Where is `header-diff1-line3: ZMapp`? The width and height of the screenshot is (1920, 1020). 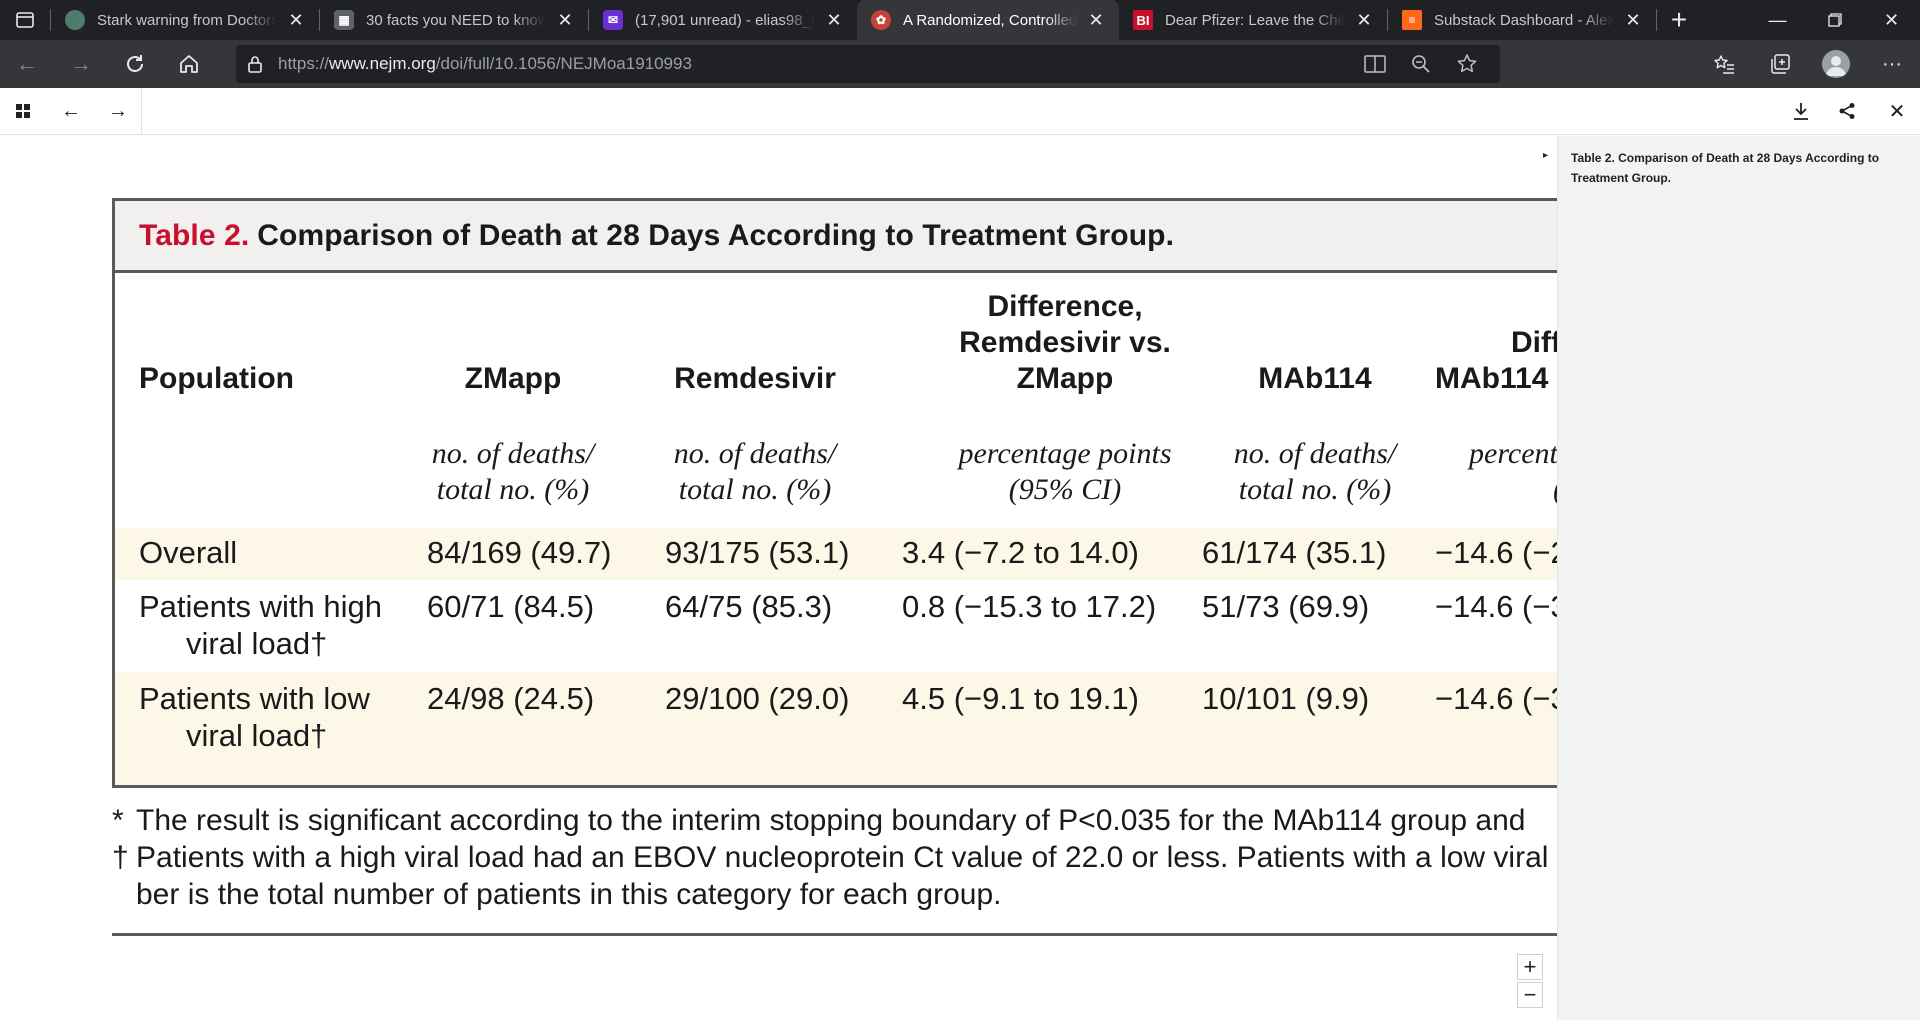 header-diff1-line3: ZMapp is located at coordinates (1065, 378).